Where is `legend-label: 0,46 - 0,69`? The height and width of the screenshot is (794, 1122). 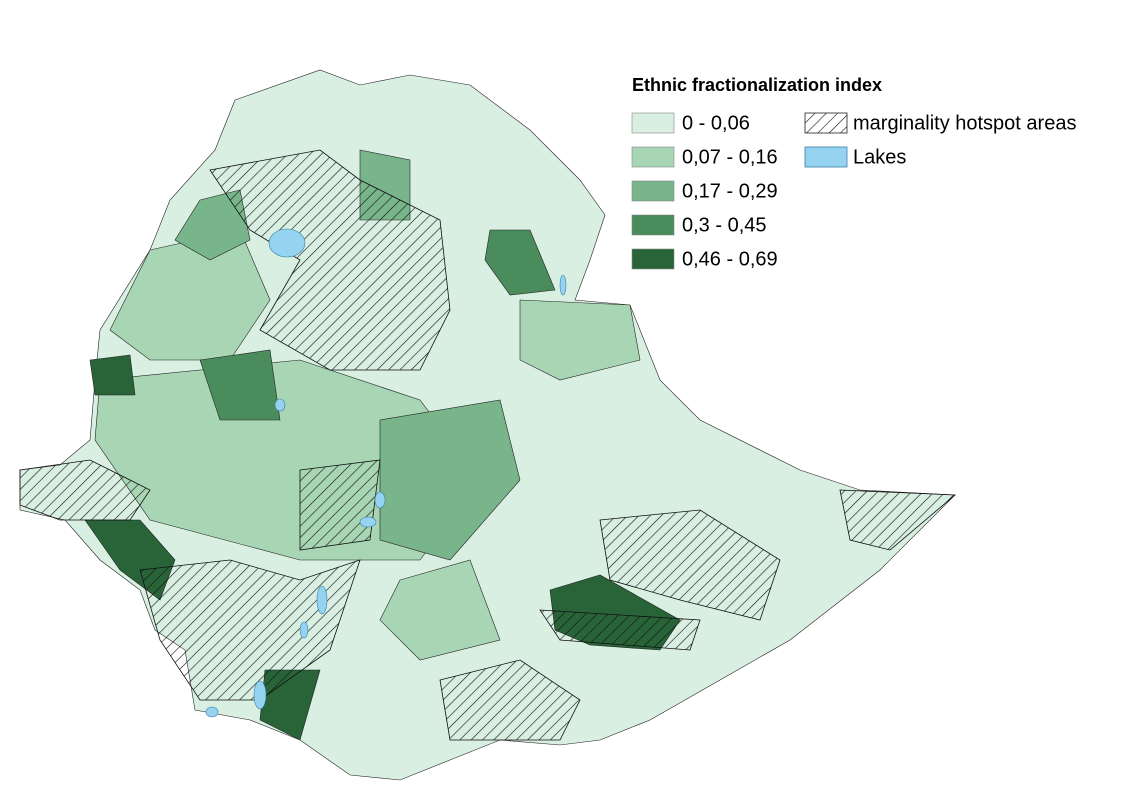 legend-label: 0,46 - 0,69 is located at coordinates (730, 259).